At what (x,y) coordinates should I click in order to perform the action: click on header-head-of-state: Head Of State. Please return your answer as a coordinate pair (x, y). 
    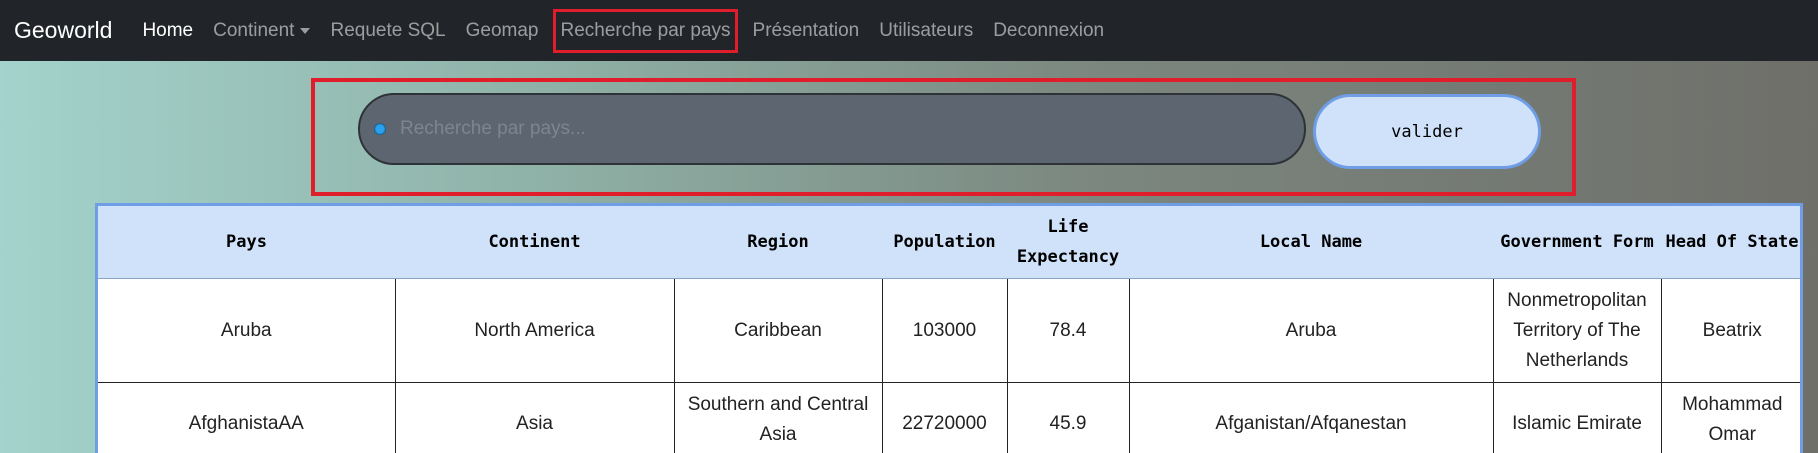
    Looking at the image, I should click on (1730, 242).